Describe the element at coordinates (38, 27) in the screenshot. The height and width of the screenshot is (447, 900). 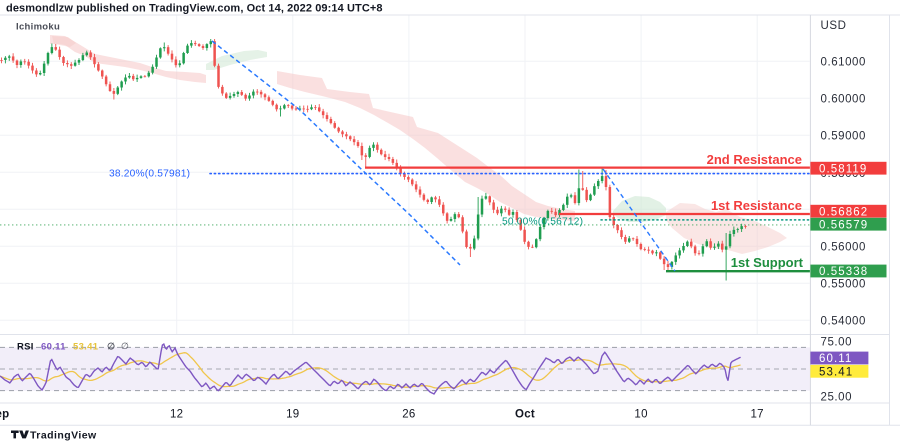
I see `svg-text: Ichimoku` at that location.